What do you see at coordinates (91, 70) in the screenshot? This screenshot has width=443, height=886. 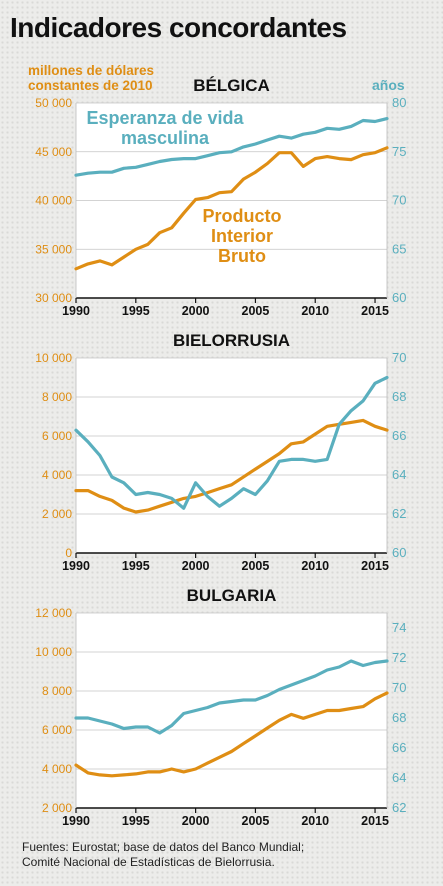 I see `left-axis-label: millones de dólares` at bounding box center [91, 70].